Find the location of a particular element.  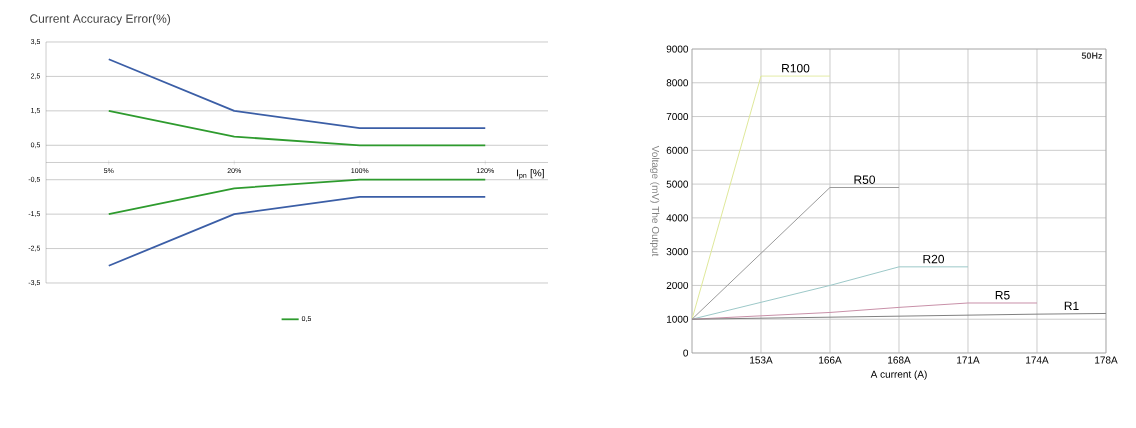

y-tick-label: 4000 is located at coordinates (677, 218).